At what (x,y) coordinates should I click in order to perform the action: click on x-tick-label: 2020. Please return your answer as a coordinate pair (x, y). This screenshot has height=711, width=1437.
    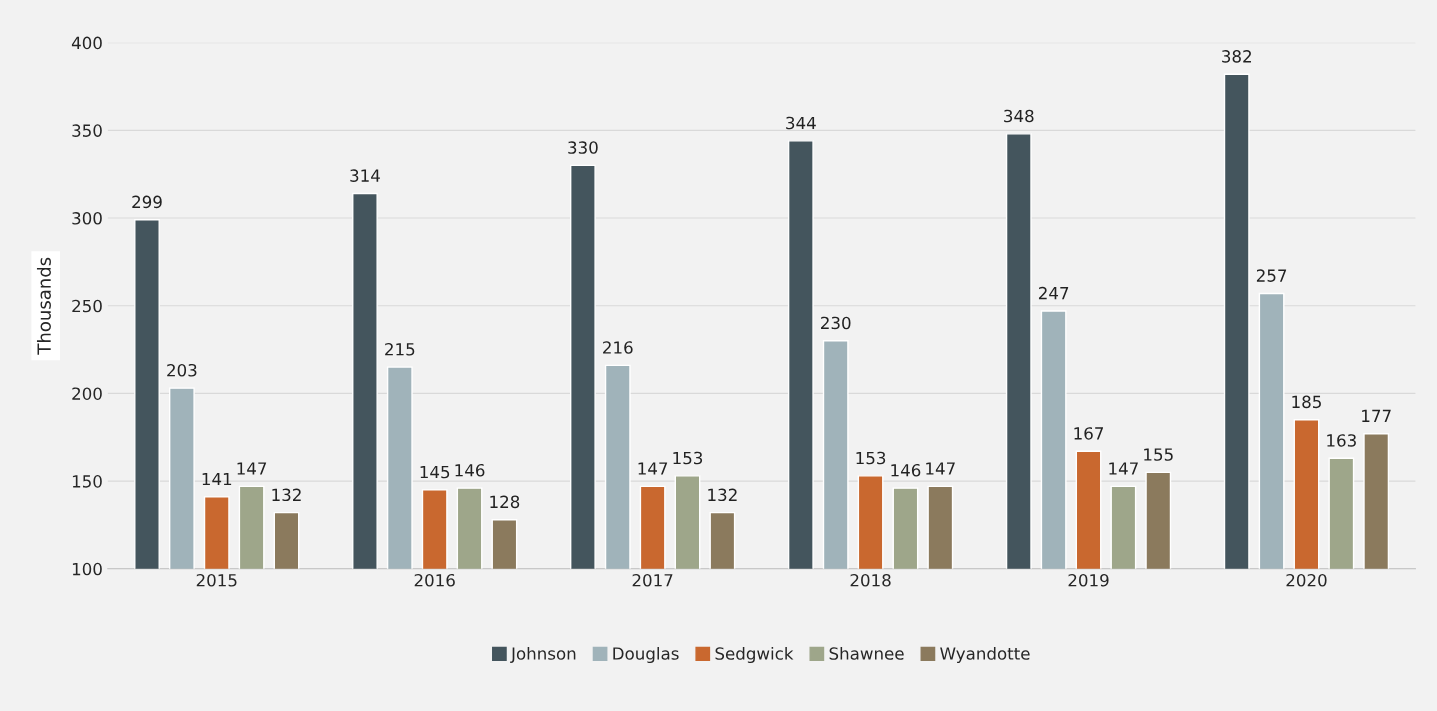
    Looking at the image, I should click on (1306, 580).